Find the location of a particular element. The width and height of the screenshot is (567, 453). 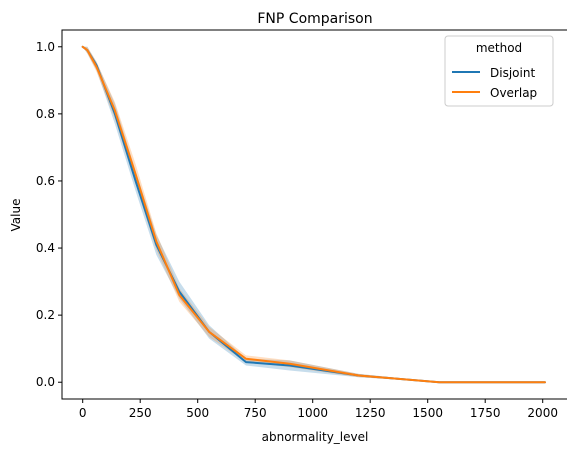

chart-title: FNP Comparison is located at coordinates (314, 19).